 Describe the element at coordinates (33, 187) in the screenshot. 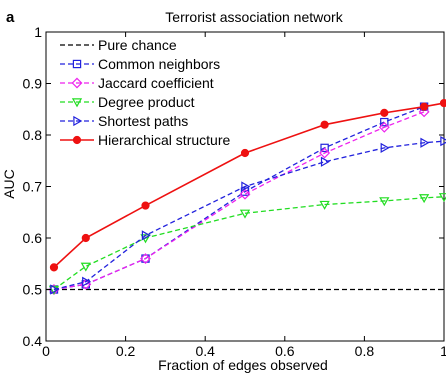

I see `y-tick-label: 0.7` at that location.